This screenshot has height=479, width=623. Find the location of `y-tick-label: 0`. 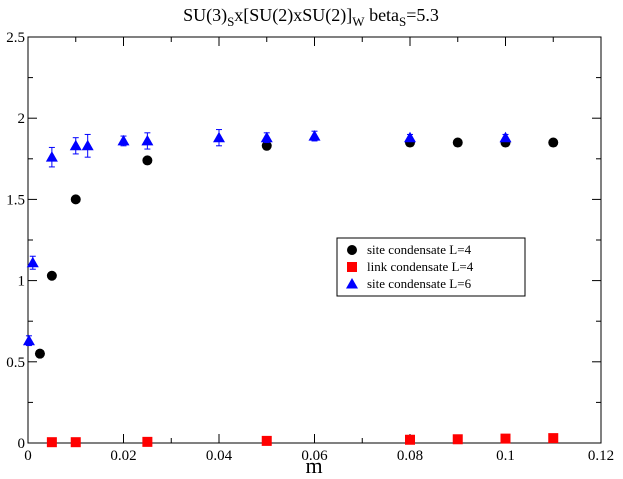

y-tick-label: 0 is located at coordinates (22, 444).